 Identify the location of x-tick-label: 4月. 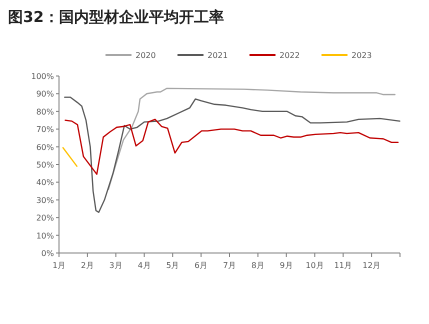
(144, 265).